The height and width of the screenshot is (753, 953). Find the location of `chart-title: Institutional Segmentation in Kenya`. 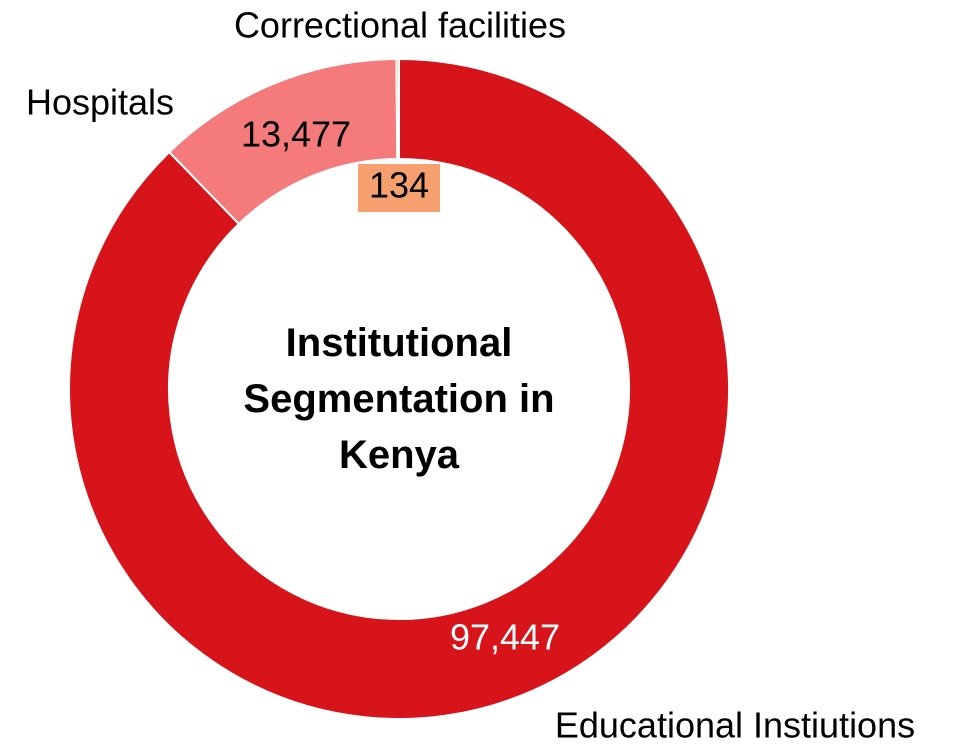

chart-title: Institutional Segmentation in Kenya is located at coordinates (399, 399).